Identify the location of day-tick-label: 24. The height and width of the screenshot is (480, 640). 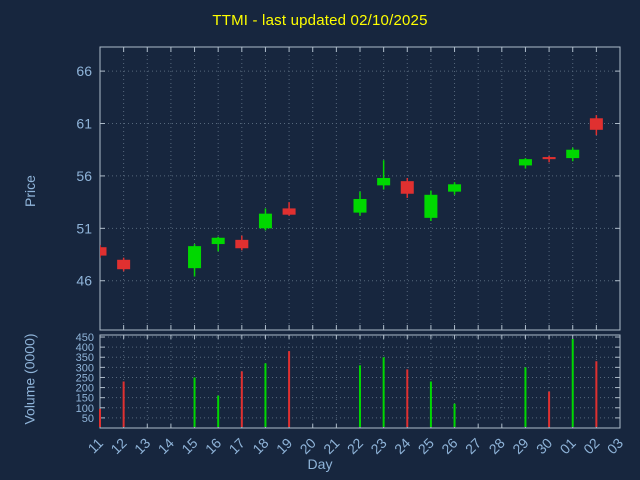
(402, 446).